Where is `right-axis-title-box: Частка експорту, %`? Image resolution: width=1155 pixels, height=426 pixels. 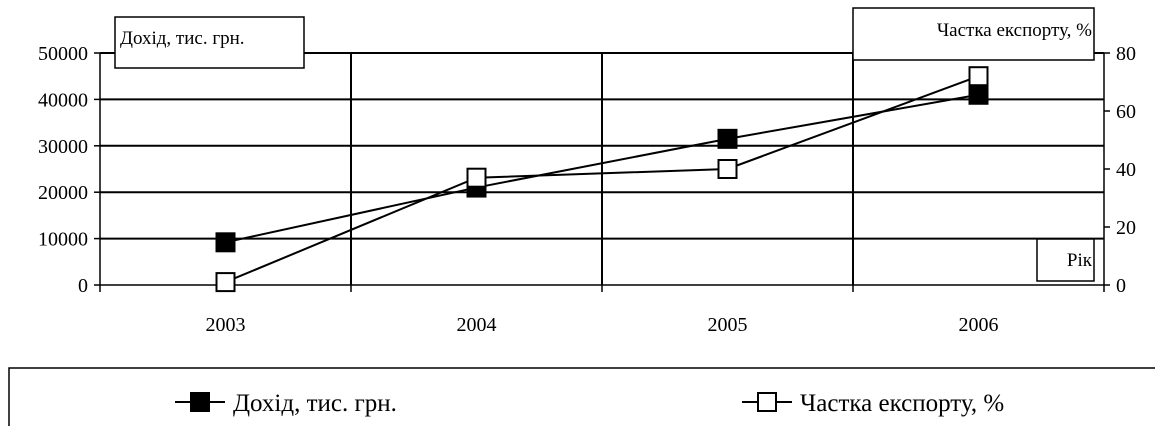
right-axis-title-box: Частка експорту, % is located at coordinates (973, 34).